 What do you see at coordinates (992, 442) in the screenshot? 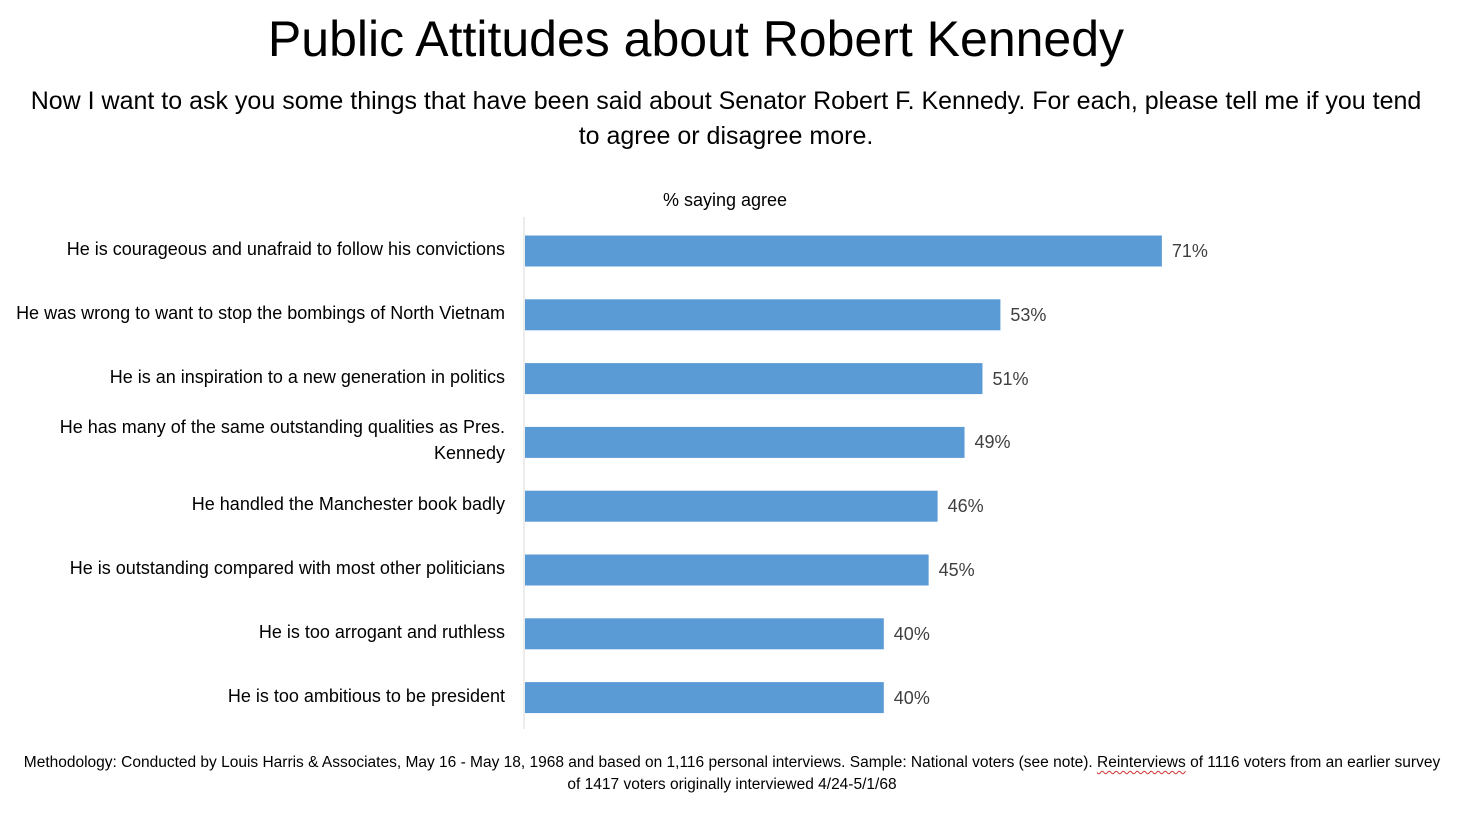
I see `bar-value-label: 49%` at bounding box center [992, 442].